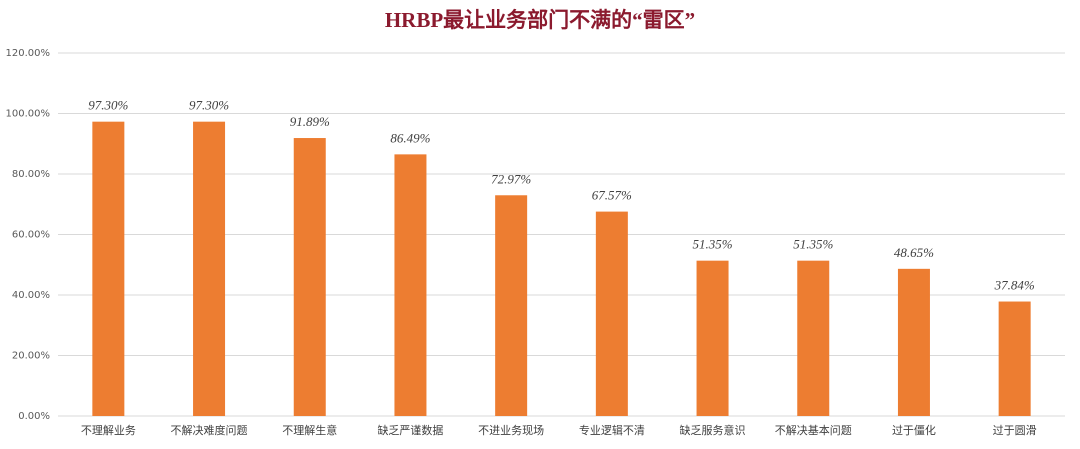 The image size is (1080, 449). What do you see at coordinates (209, 430) in the screenshot?
I see `x-tick-label: 不解决难度问题` at bounding box center [209, 430].